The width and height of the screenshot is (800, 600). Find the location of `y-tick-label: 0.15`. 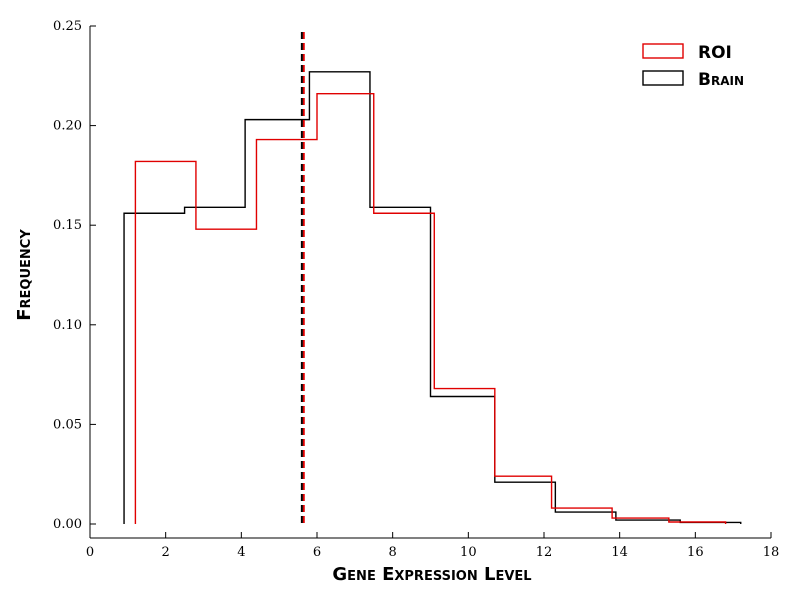

y-tick-label: 0.15 is located at coordinates (67, 225).